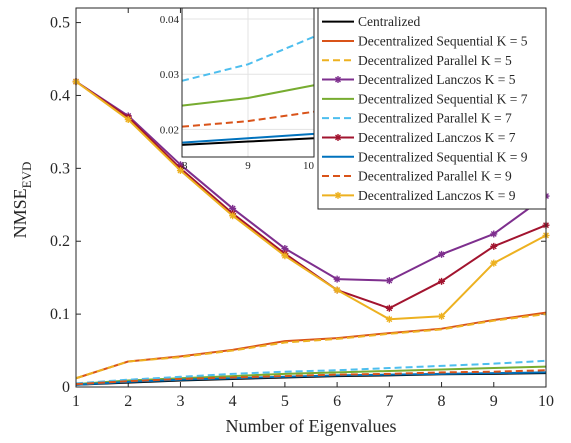 Image resolution: width=571 pixels, height=443 pixels. Describe the element at coordinates (443, 40) in the screenshot. I see `legend-entry-label: Decentralized Sequential K = 5` at that location.